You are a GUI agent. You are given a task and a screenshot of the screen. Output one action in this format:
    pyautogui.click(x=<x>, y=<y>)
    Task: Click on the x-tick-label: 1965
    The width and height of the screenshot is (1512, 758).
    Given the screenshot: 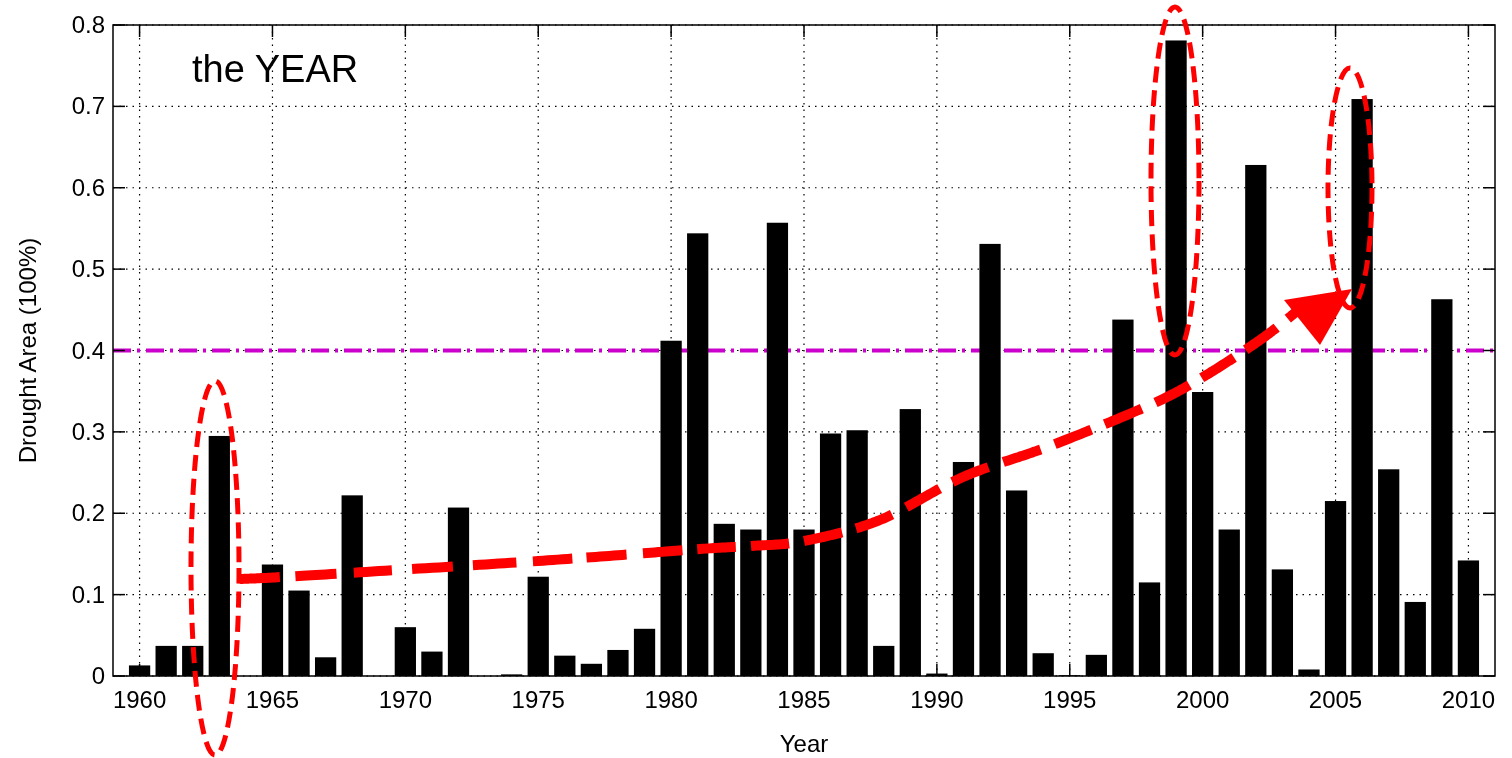 What is the action you would take?
    pyautogui.click(x=272, y=699)
    